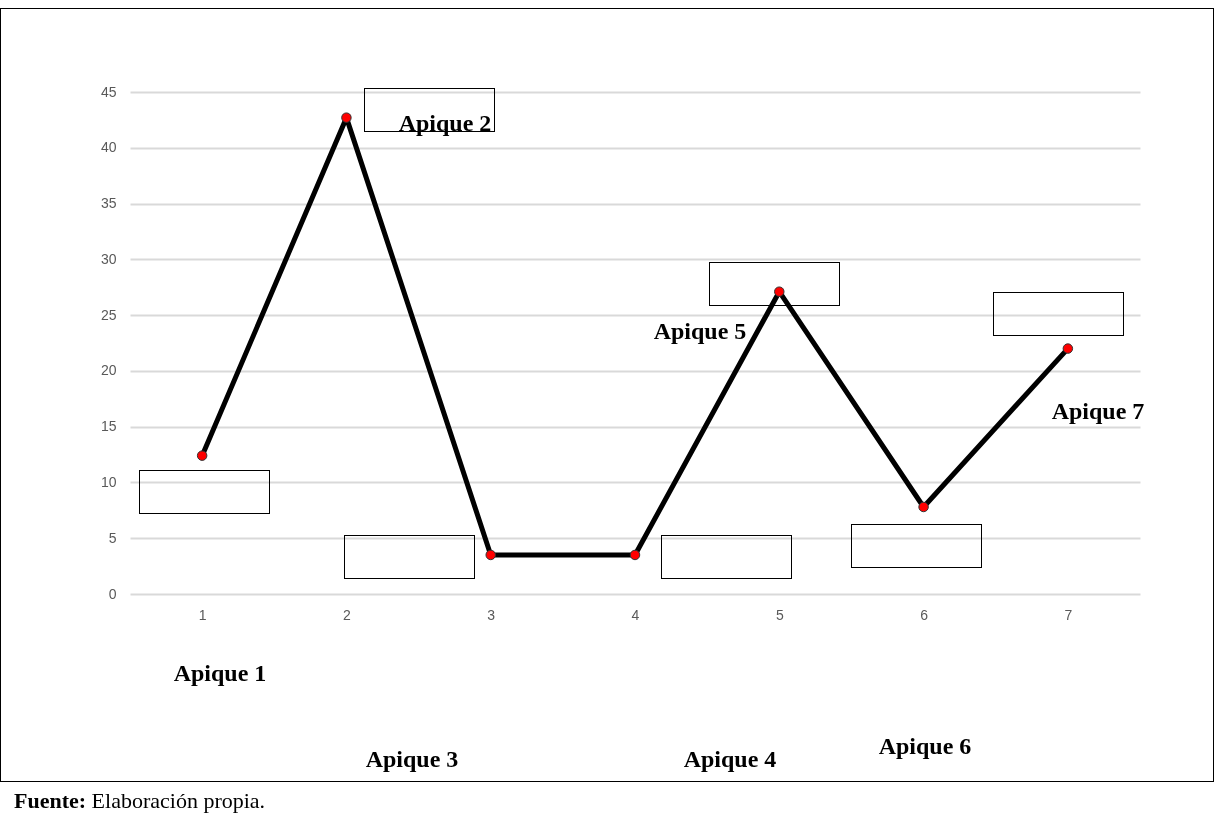 The image size is (1214, 817). What do you see at coordinates (112, 593) in the screenshot?
I see `y-tick-label: 0` at bounding box center [112, 593].